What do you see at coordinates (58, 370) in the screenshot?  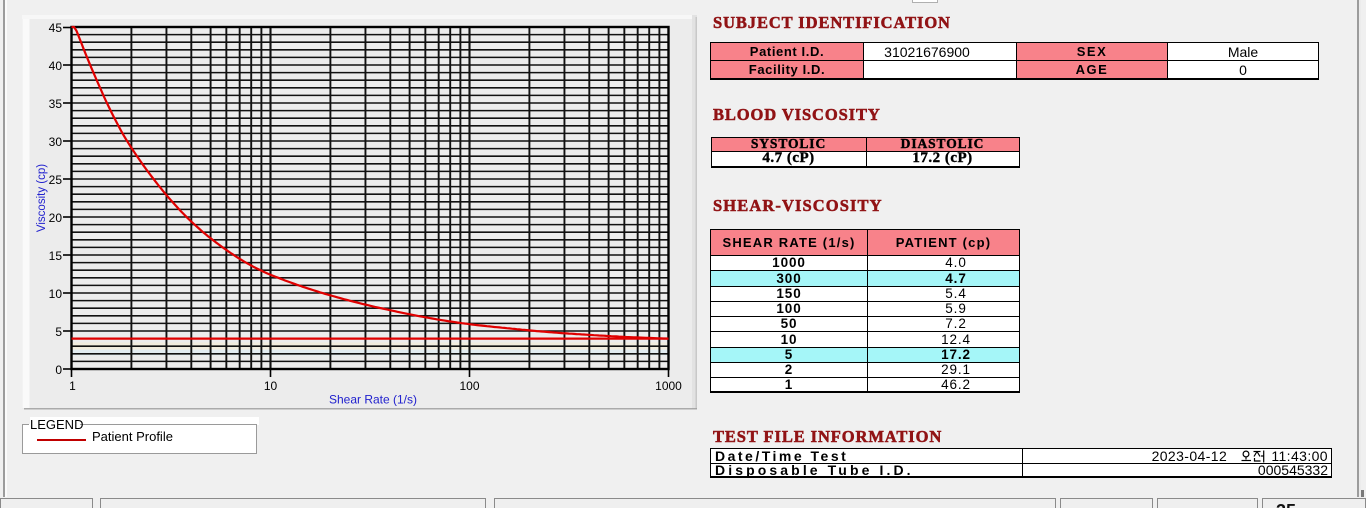 I see `svg-text: 0` at bounding box center [58, 370].